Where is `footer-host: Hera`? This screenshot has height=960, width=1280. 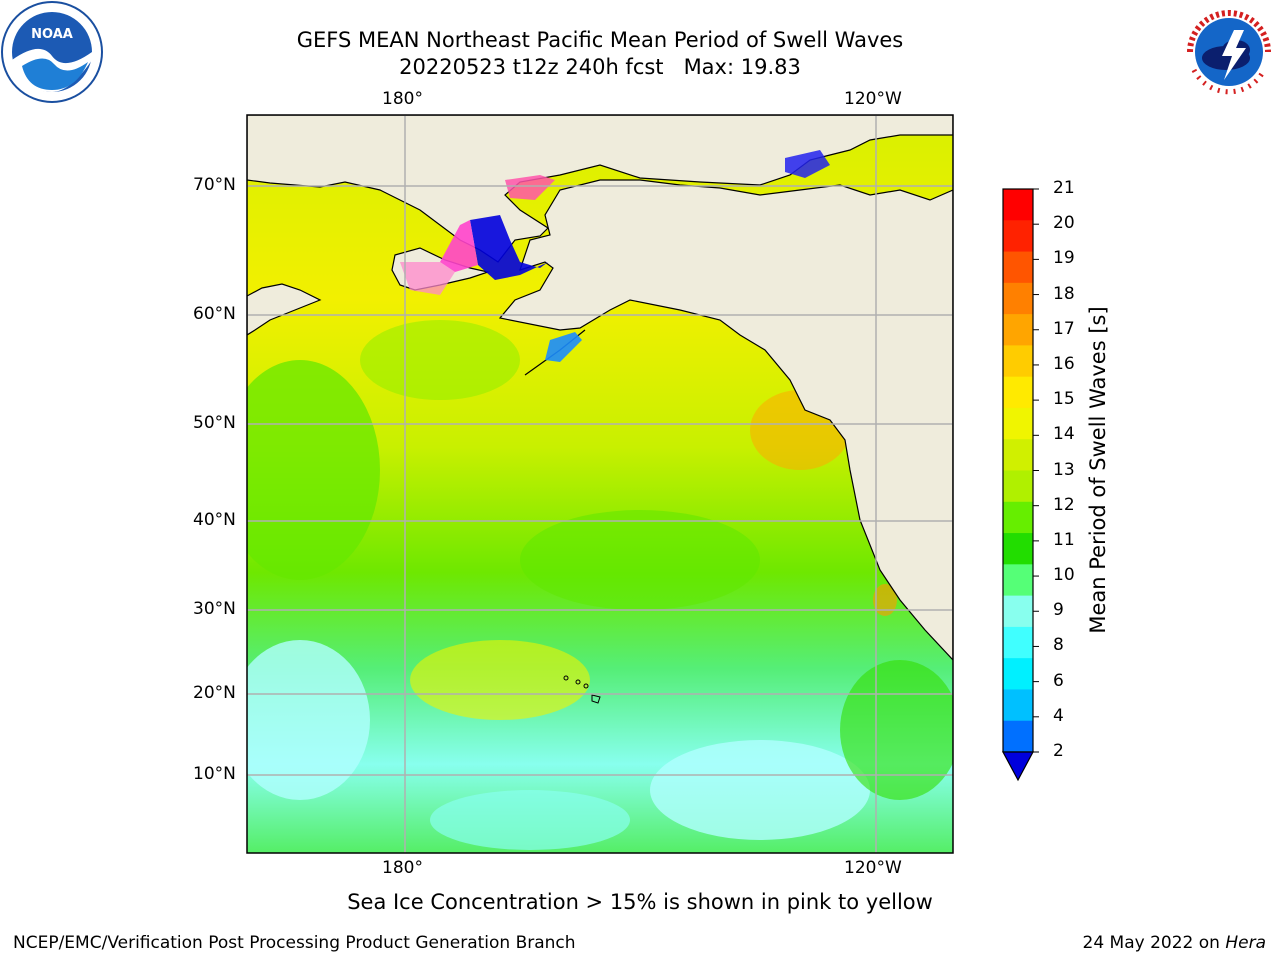 footer-host: Hera is located at coordinates (1245, 943).